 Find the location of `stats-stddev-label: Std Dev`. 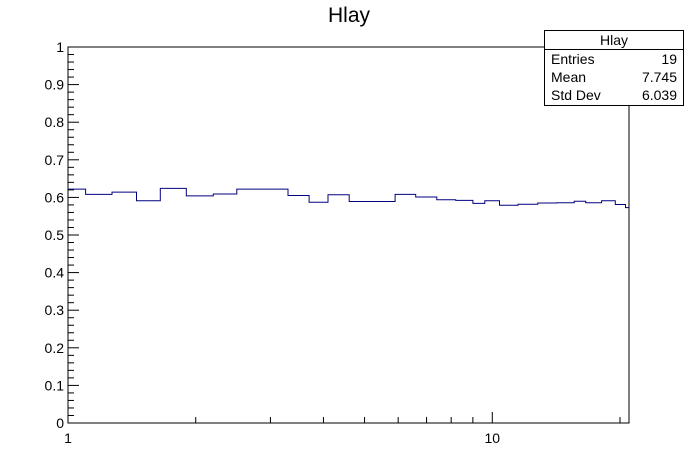

stats-stddev-label: Std Dev is located at coordinates (576, 95).